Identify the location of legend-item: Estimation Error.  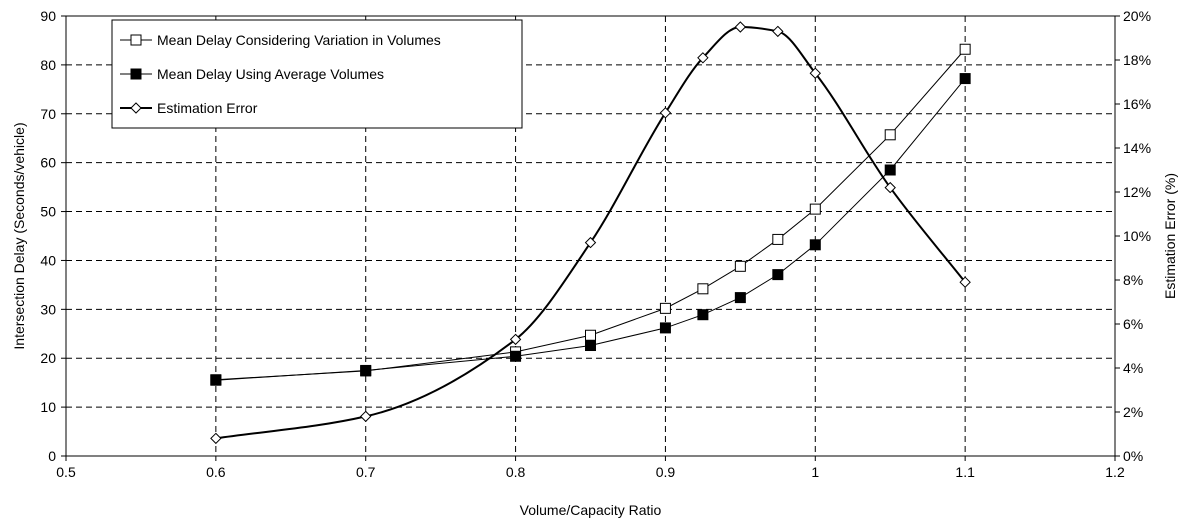
(189, 108).